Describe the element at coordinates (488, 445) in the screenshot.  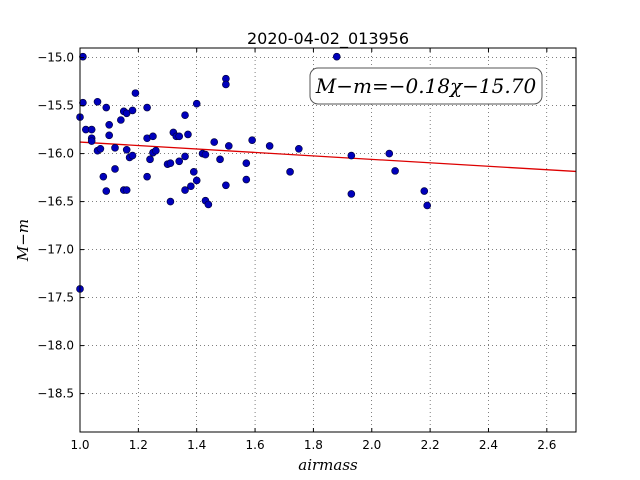
I see `x-tick-label: 2.4` at that location.